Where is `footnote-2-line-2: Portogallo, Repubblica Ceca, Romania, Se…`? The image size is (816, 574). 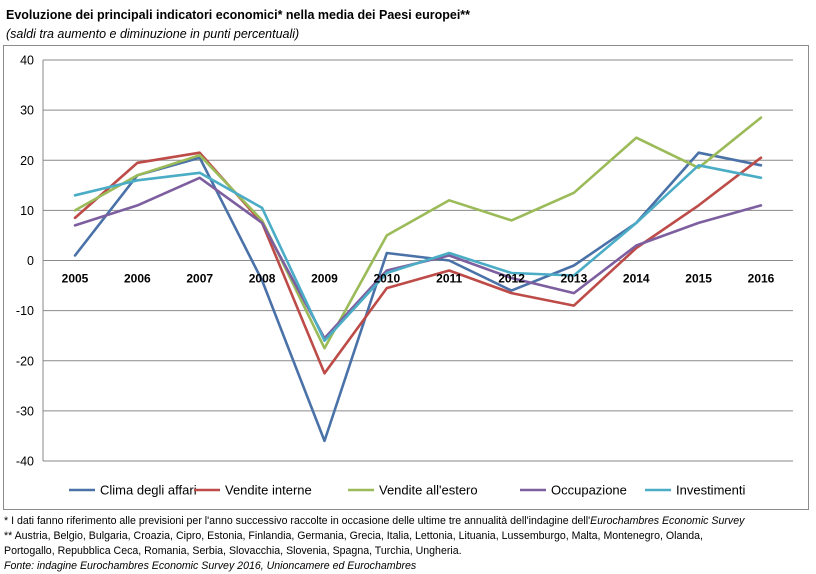 footnote-2-line-2: Portogallo, Repubblica Ceca, Romania, Se… is located at coordinates (233, 551).